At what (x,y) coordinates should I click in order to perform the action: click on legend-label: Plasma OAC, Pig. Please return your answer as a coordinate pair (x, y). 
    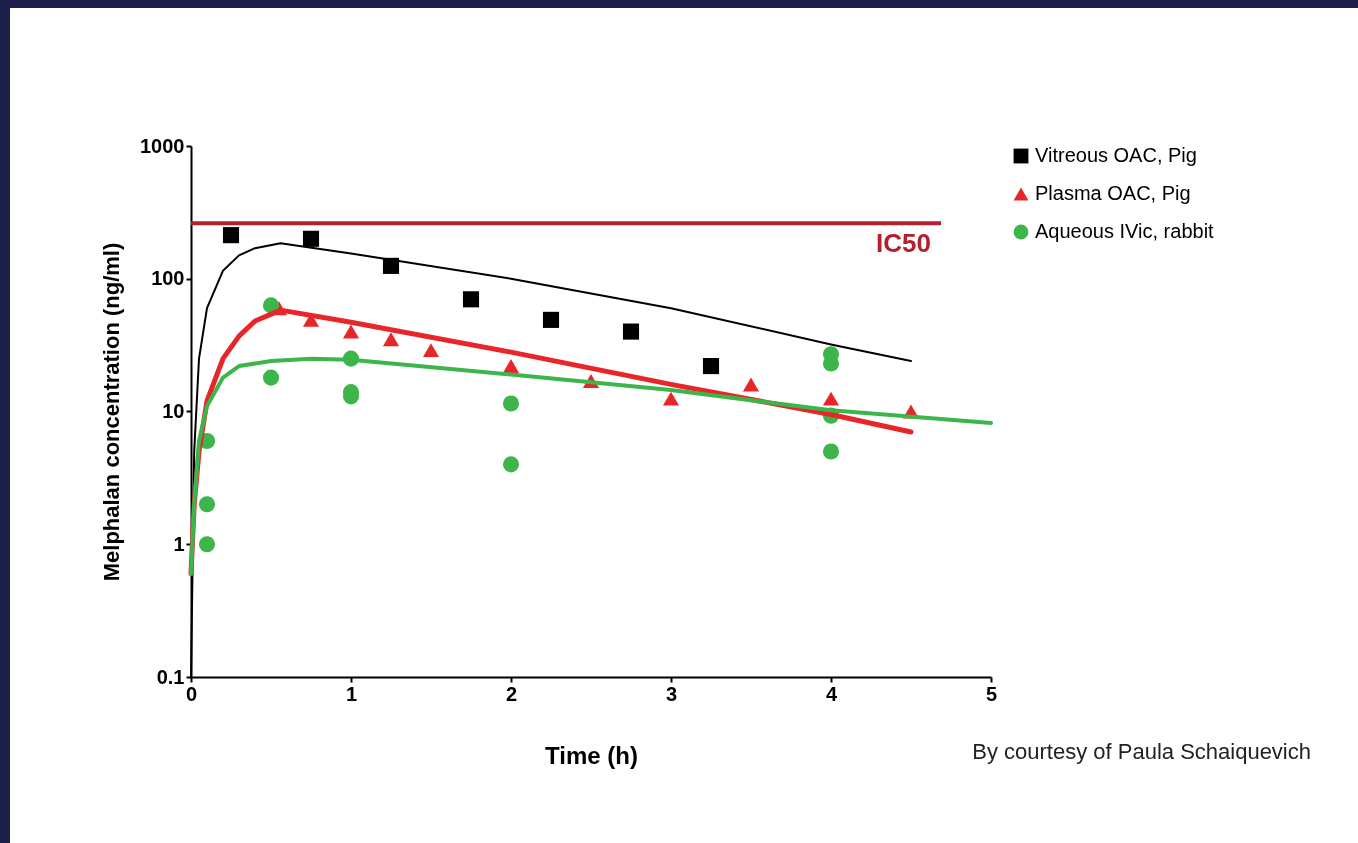
    Looking at the image, I should click on (1113, 193).